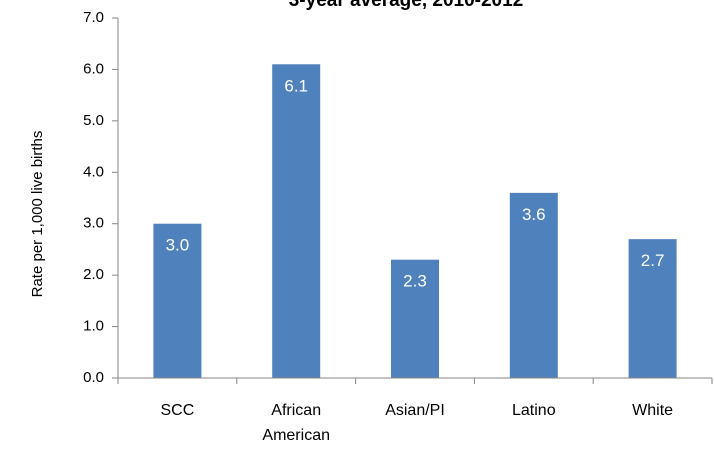  What do you see at coordinates (296, 435) in the screenshot?
I see `x-tick-label: American` at bounding box center [296, 435].